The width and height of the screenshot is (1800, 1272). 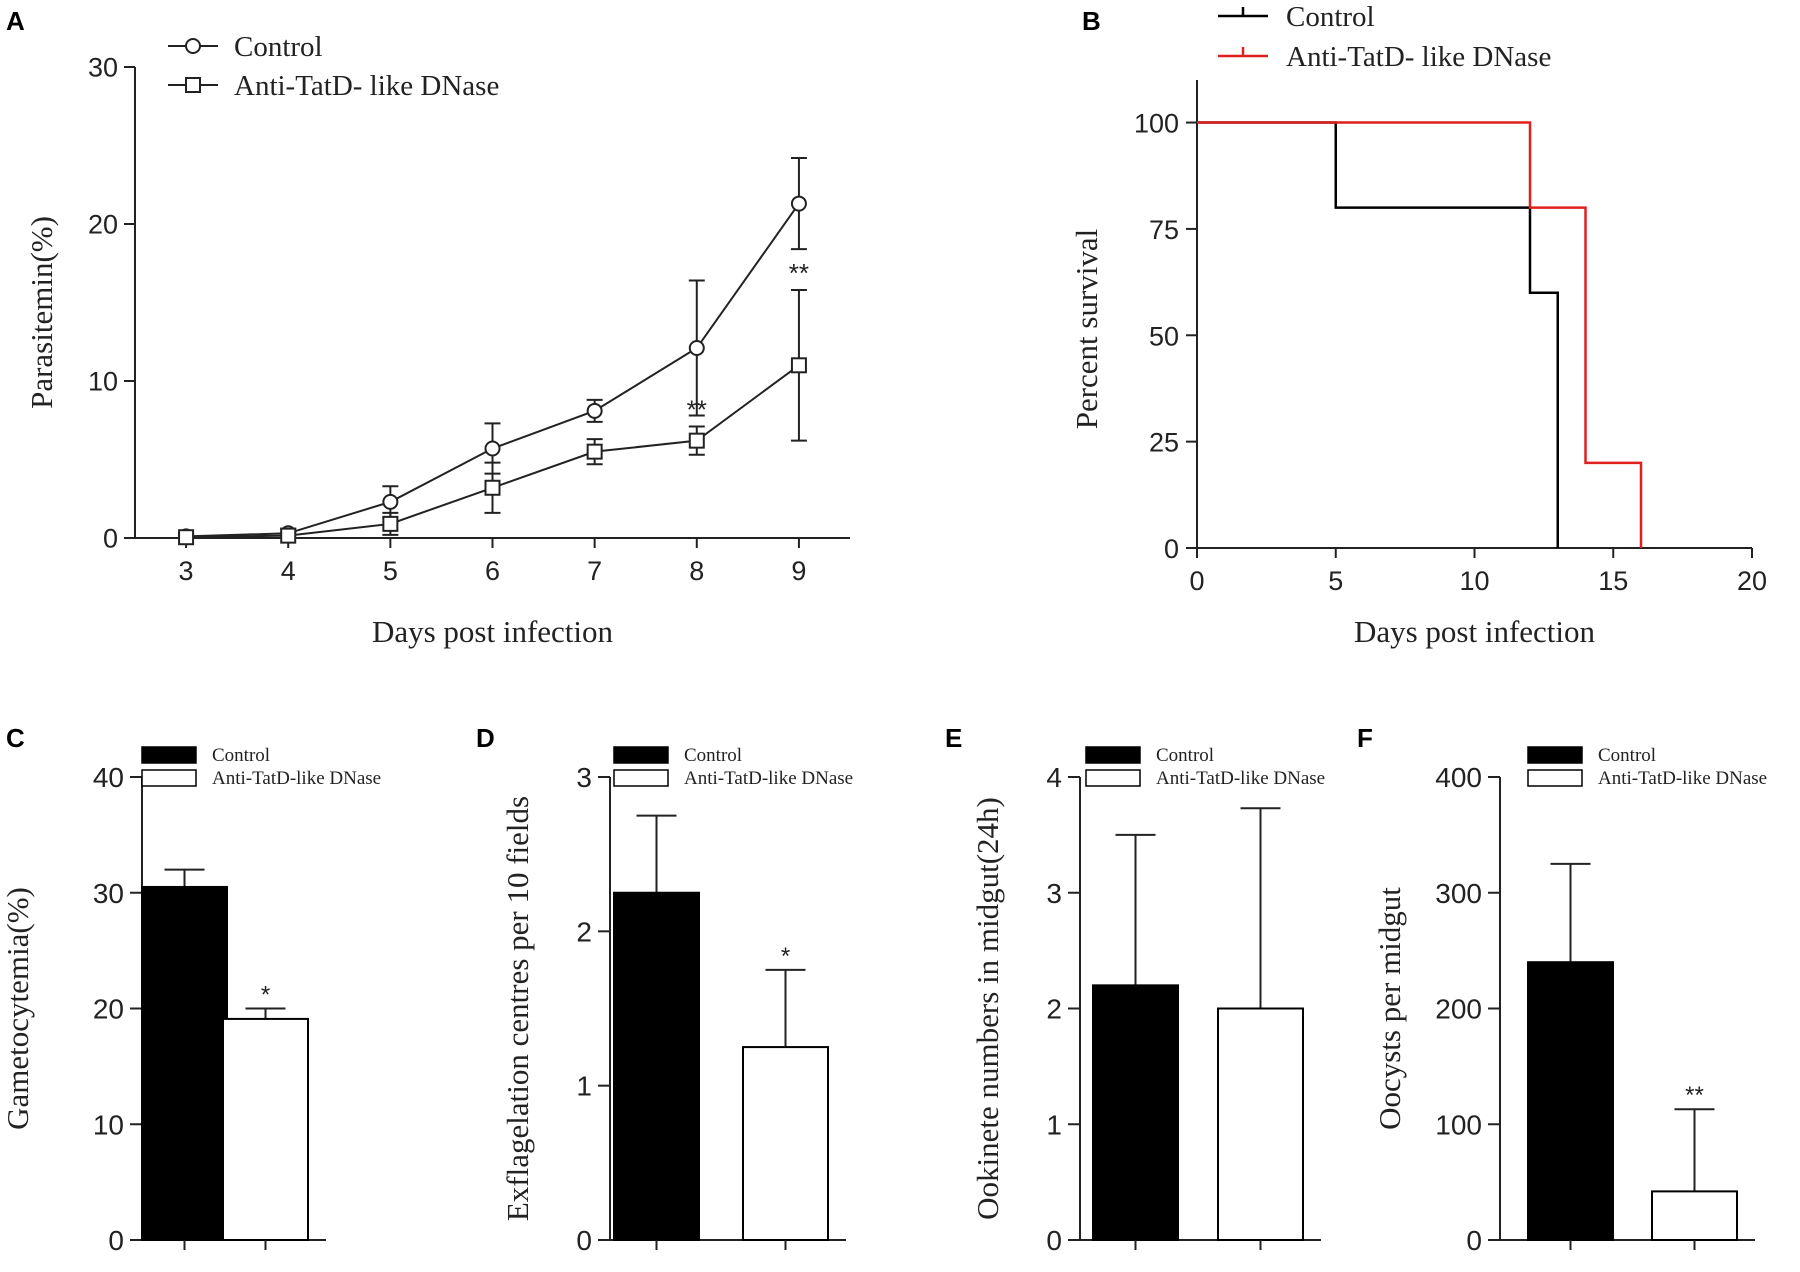 What do you see at coordinates (584, 777) in the screenshot?
I see `y-tick-label: 3` at bounding box center [584, 777].